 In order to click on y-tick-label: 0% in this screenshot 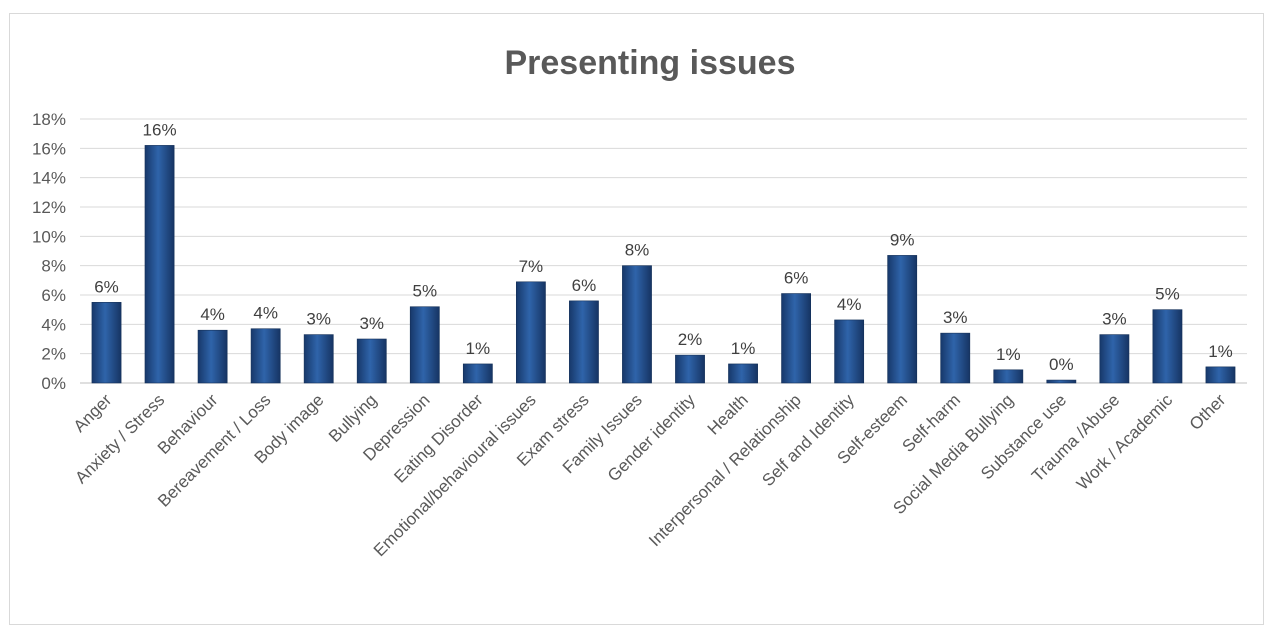, I will do `click(53, 383)`.